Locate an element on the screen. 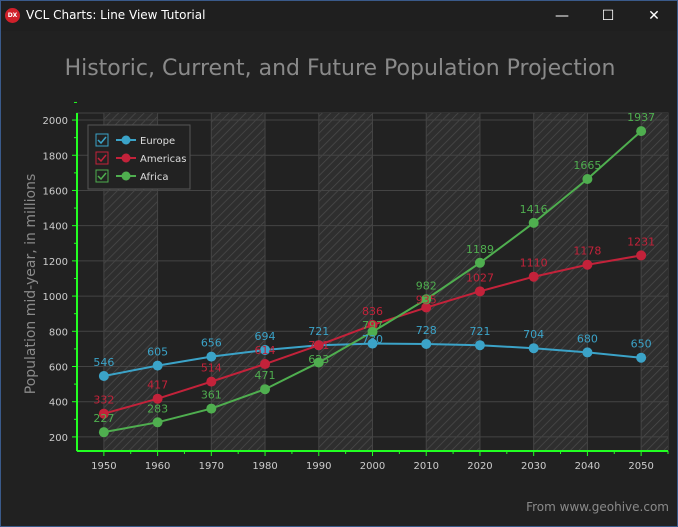 This screenshot has width=678, height=527. minimize-button: — is located at coordinates (562, 16).